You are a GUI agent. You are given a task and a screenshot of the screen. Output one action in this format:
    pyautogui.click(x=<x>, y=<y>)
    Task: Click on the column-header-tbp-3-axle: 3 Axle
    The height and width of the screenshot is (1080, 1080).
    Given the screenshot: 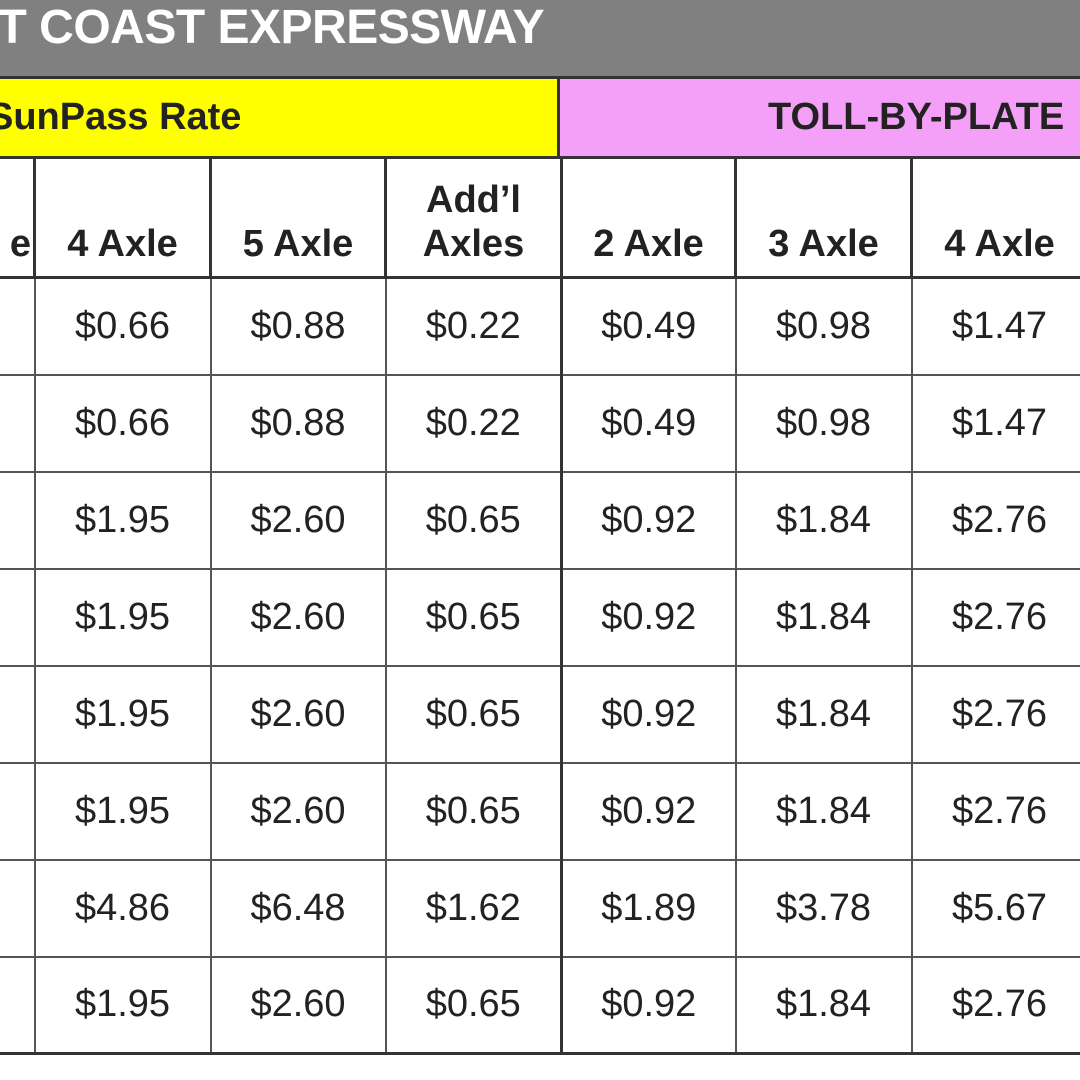 What is the action you would take?
    pyautogui.click(x=823, y=217)
    